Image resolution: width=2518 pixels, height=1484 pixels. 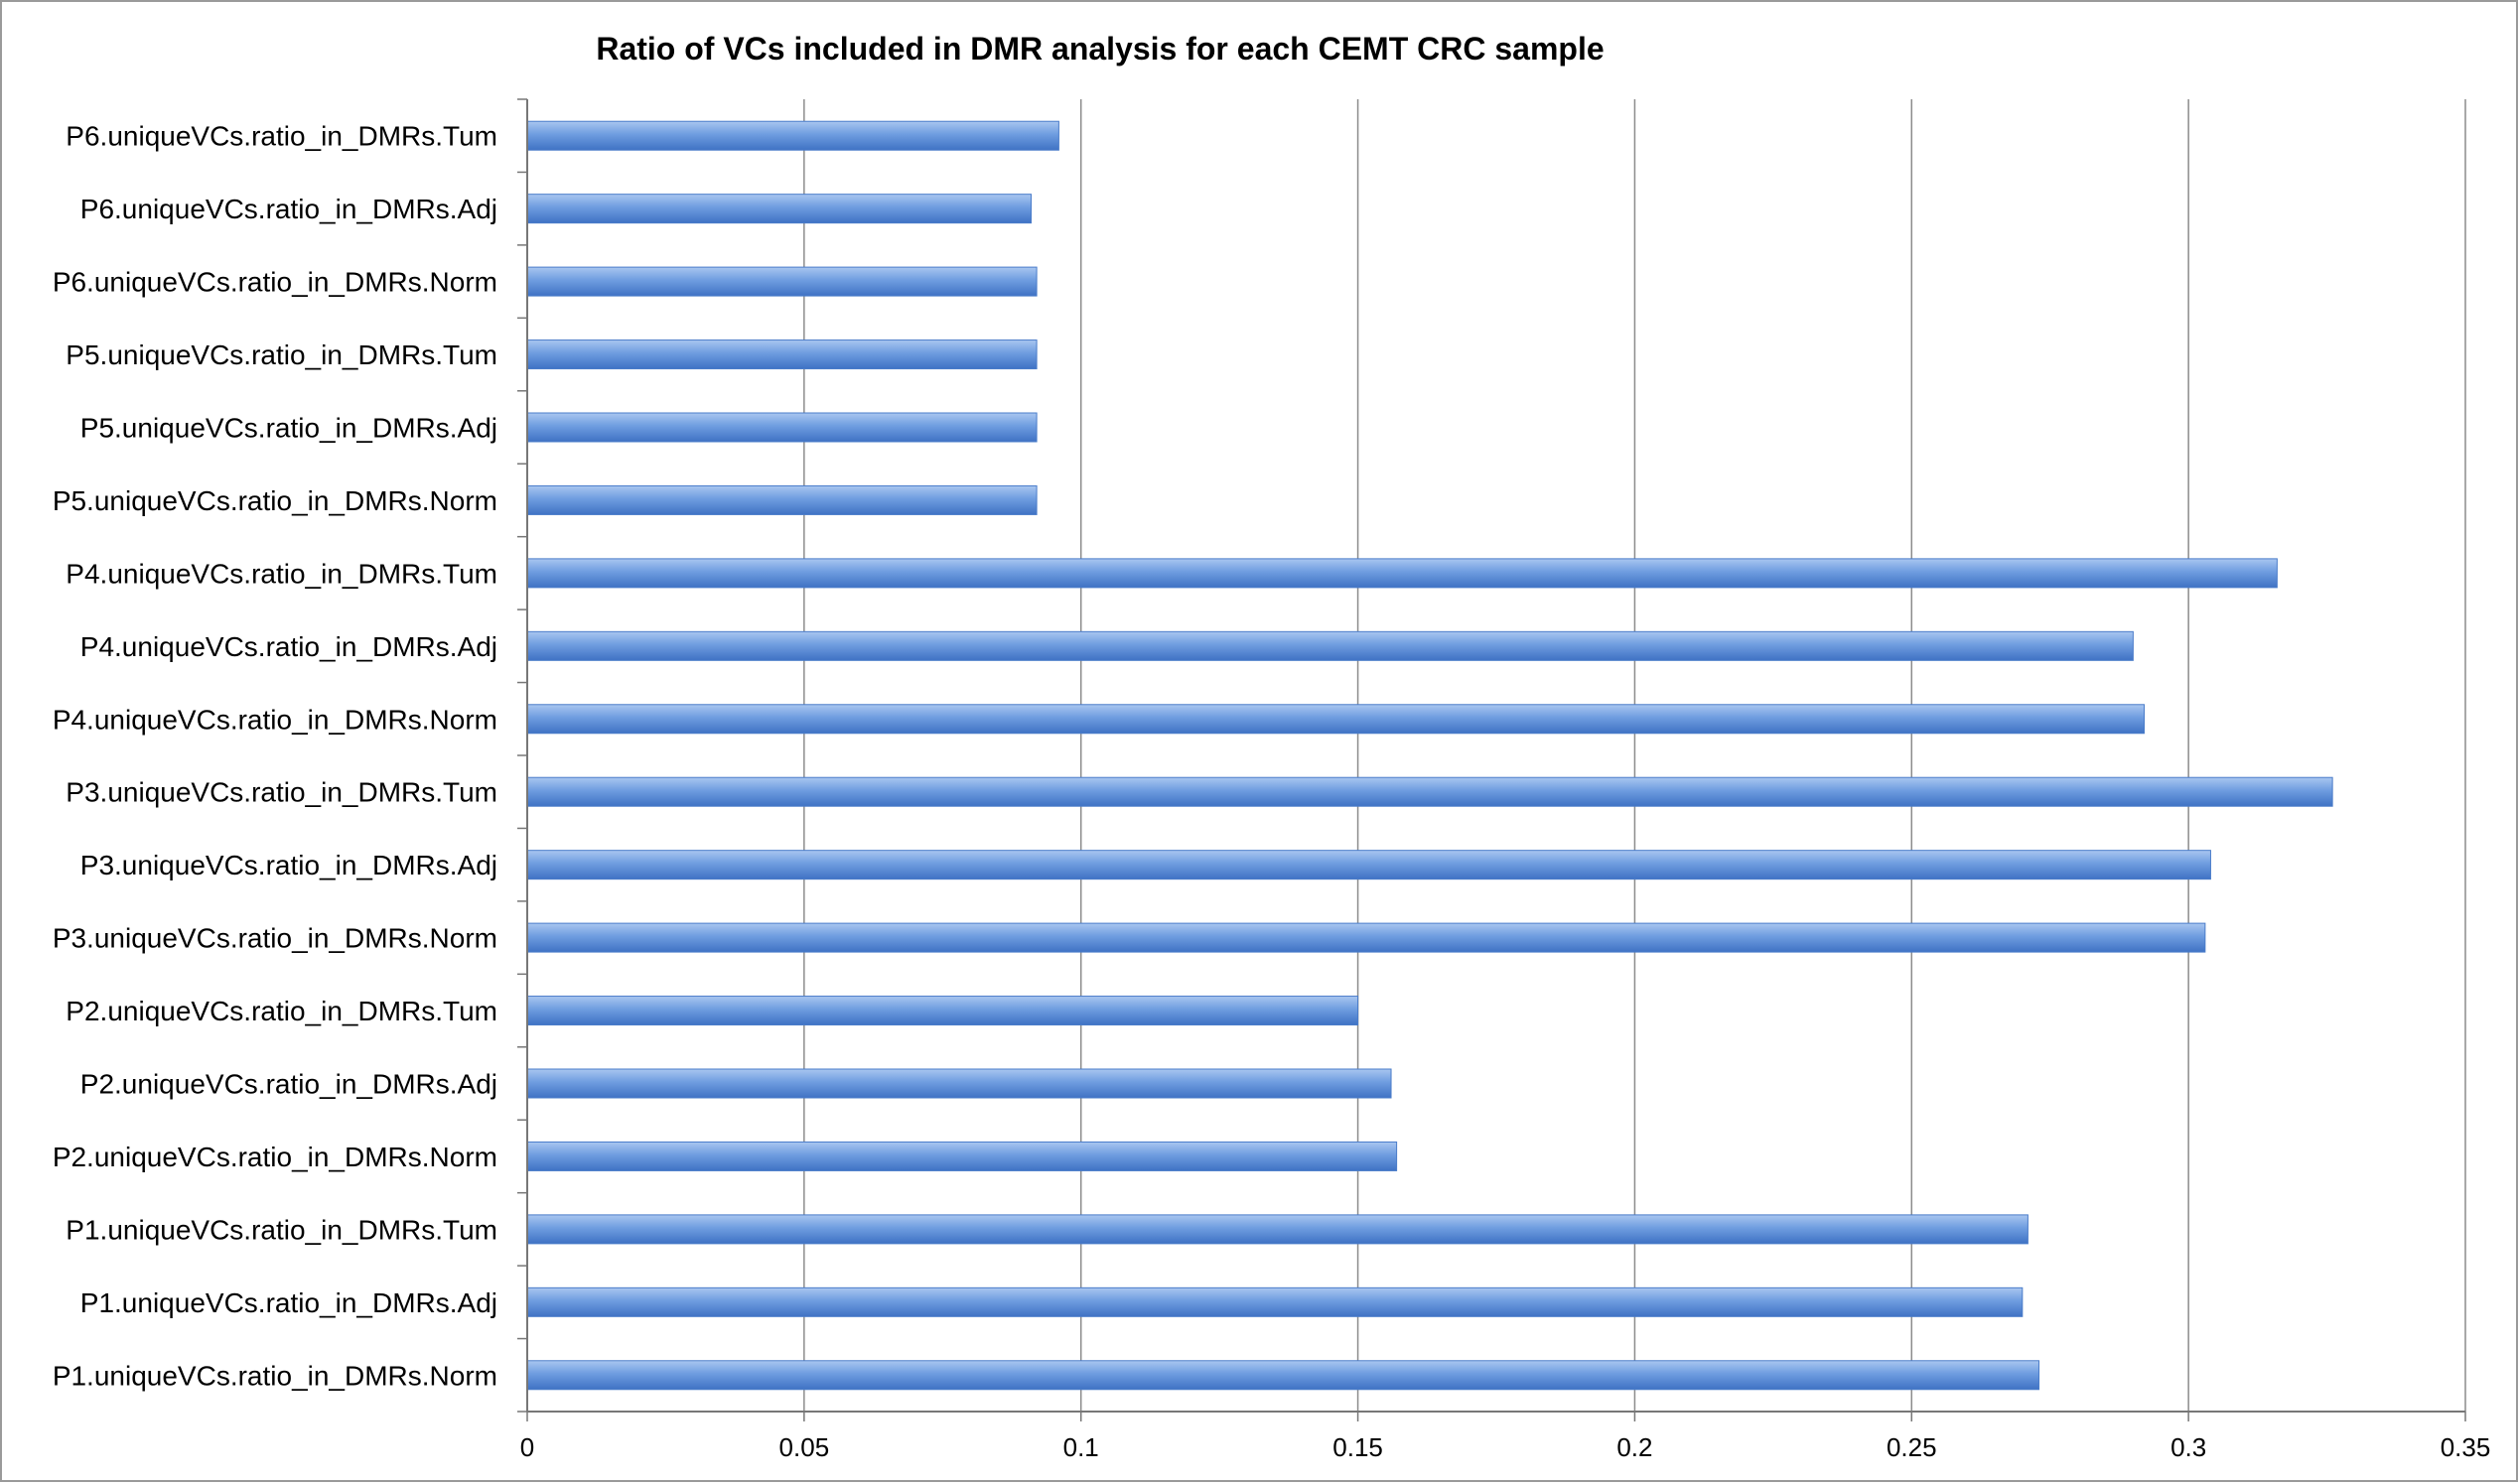 I want to click on x-tick-label: 0.25, so click(x=1912, y=1447).